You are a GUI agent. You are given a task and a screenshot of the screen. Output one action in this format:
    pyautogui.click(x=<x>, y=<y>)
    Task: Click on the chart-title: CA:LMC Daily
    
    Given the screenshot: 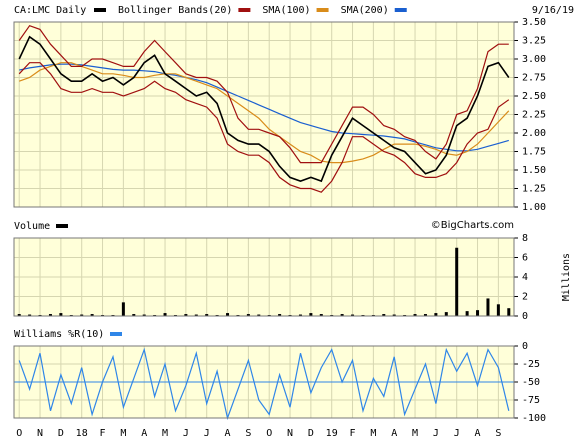 What is the action you would take?
    pyautogui.click(x=50, y=10)
    